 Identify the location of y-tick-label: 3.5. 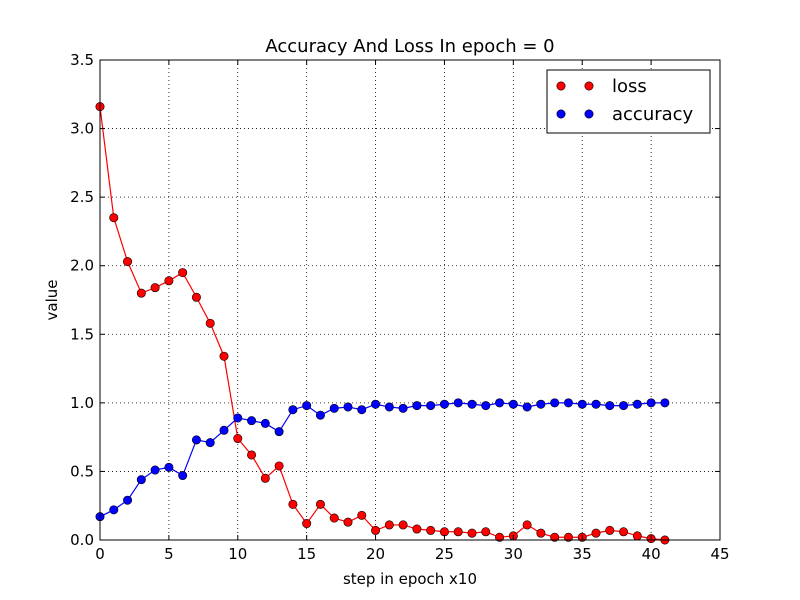
(82, 60).